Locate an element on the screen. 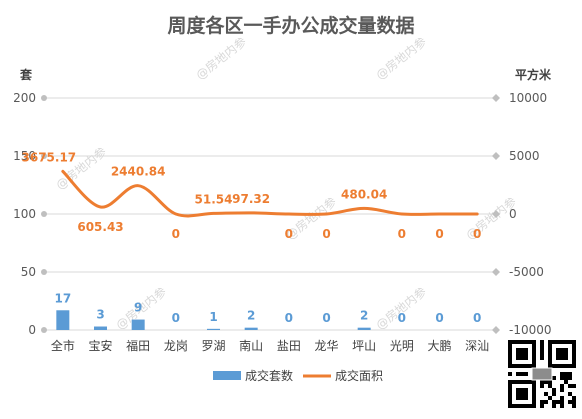 The height and width of the screenshot is (419, 582). qr-code is located at coordinates (542, 374).